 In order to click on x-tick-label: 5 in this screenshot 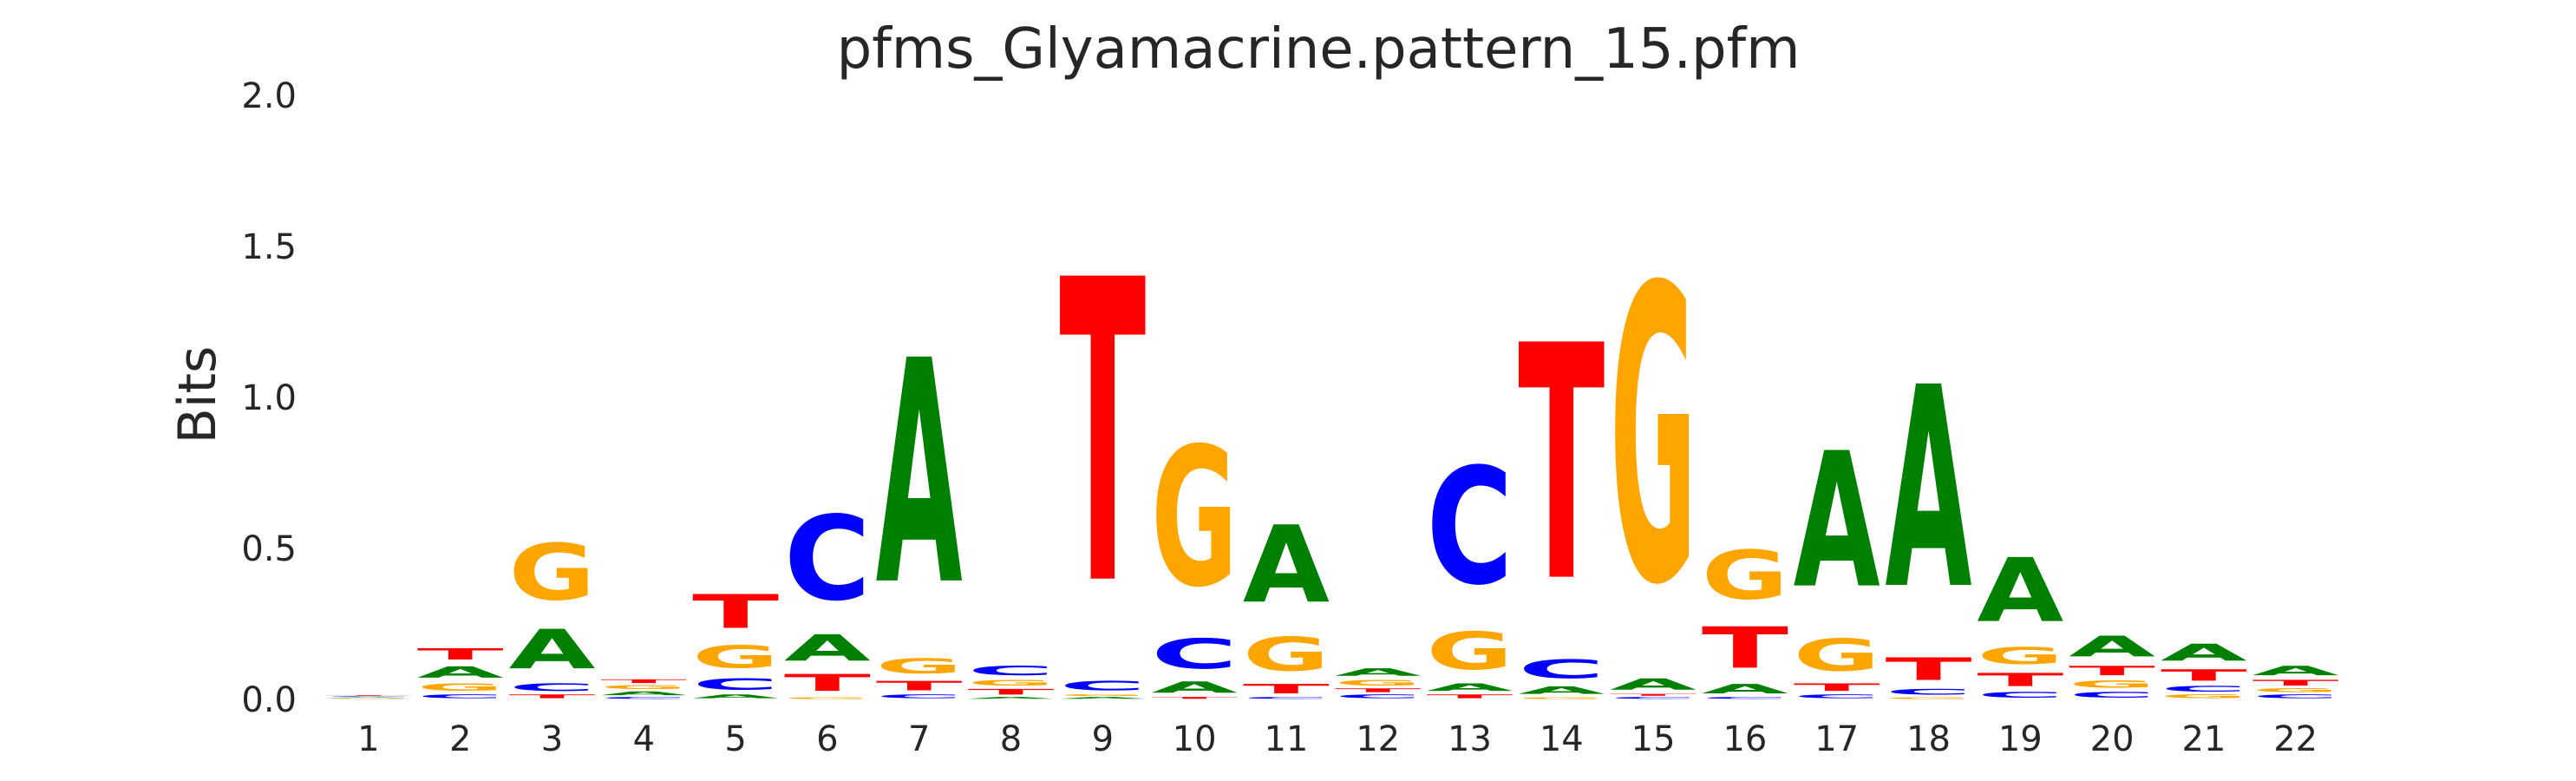, I will do `click(735, 739)`.